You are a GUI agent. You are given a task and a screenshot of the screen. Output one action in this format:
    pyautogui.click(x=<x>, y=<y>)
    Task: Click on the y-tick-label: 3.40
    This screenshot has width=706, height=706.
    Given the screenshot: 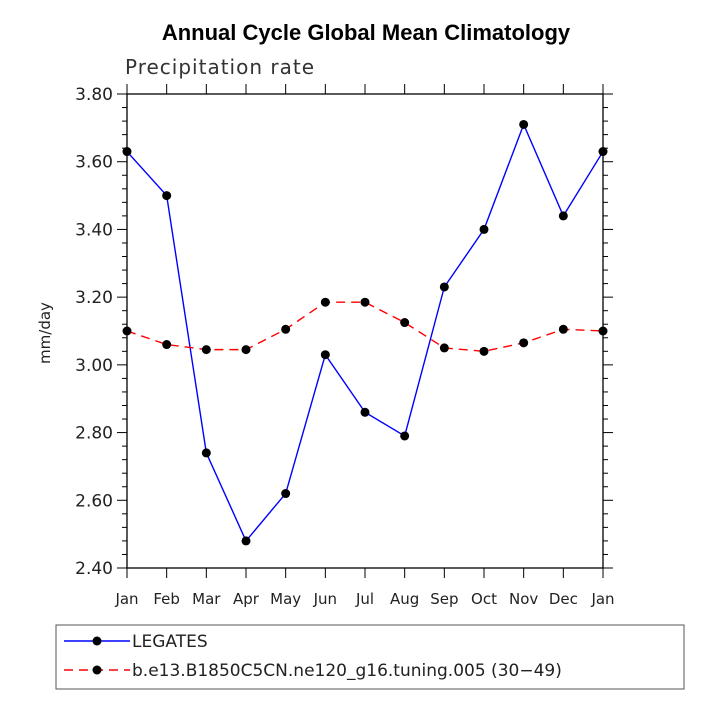 What is the action you would take?
    pyautogui.click(x=94, y=230)
    